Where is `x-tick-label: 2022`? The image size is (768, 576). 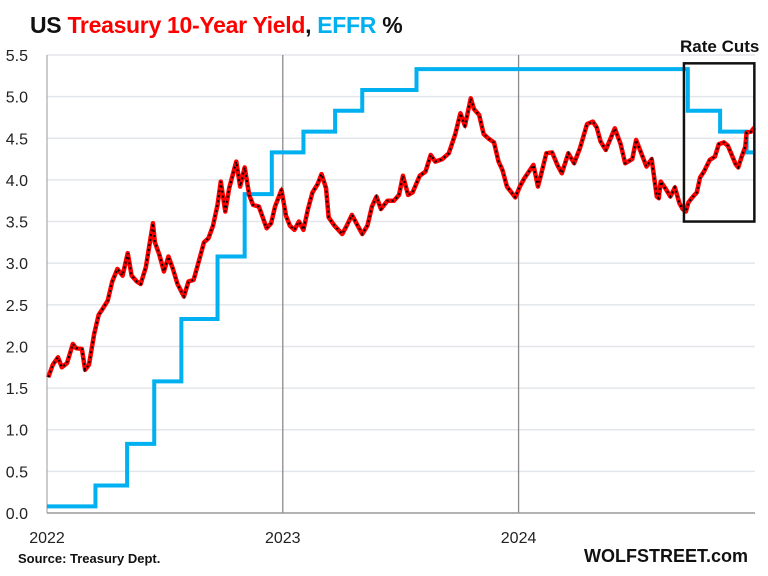
x-tick-label: 2022 is located at coordinates (47, 538).